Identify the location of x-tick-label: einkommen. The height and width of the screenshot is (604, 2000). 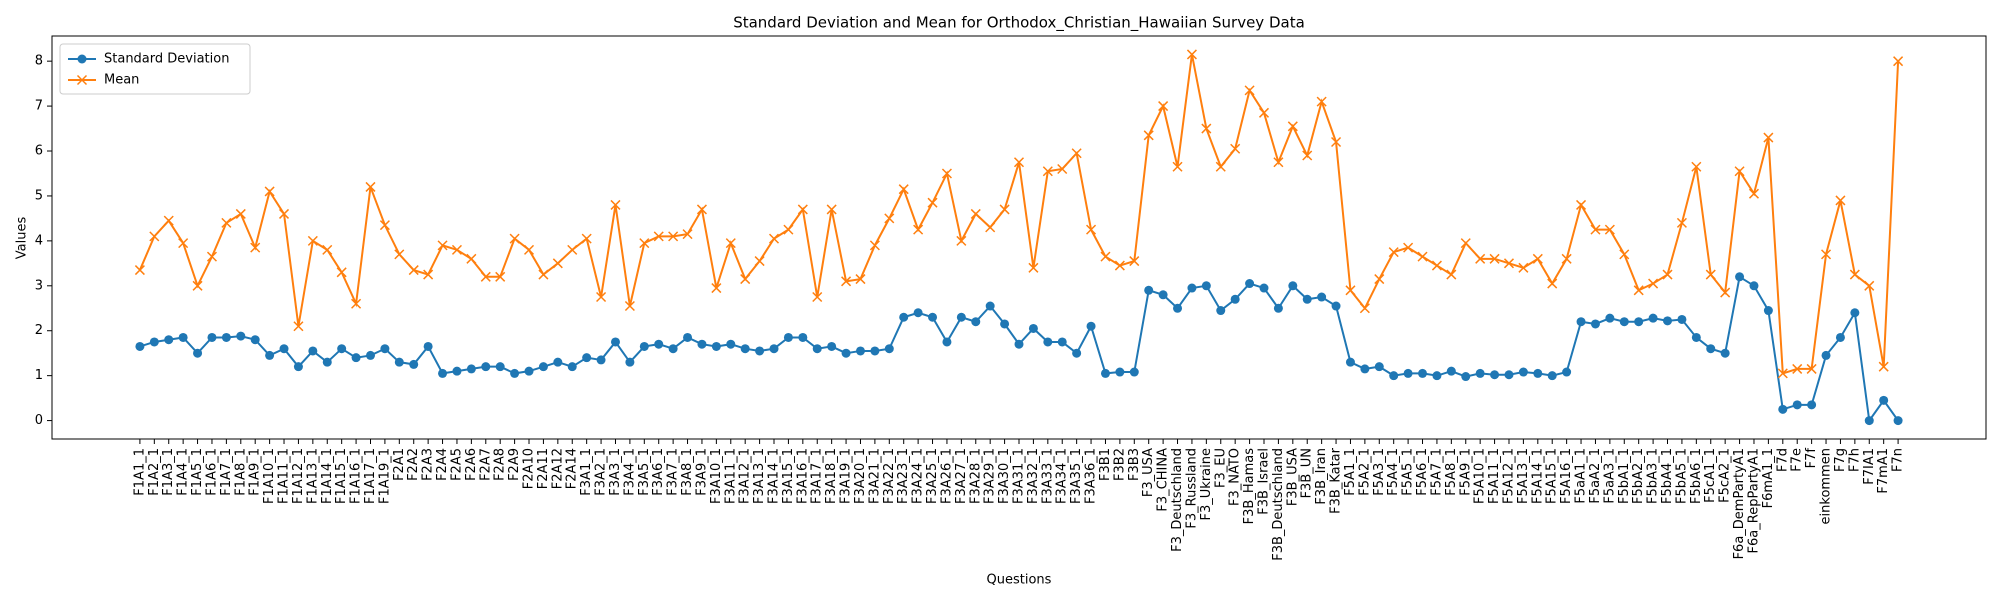
(1826, 486).